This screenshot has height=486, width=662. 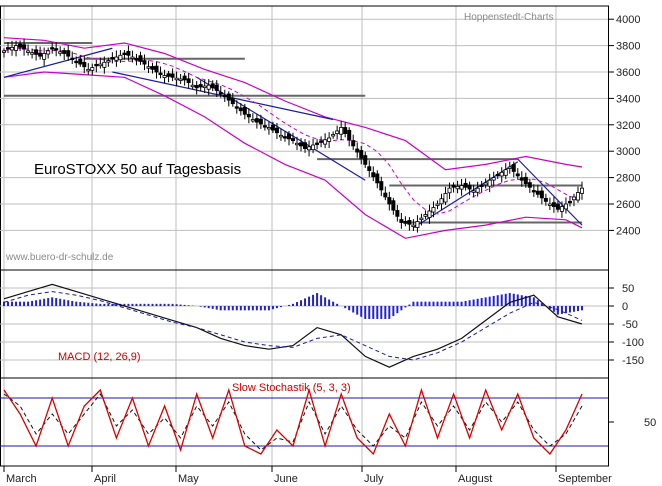 I want to click on price-tick-label: 2400, so click(x=628, y=231).